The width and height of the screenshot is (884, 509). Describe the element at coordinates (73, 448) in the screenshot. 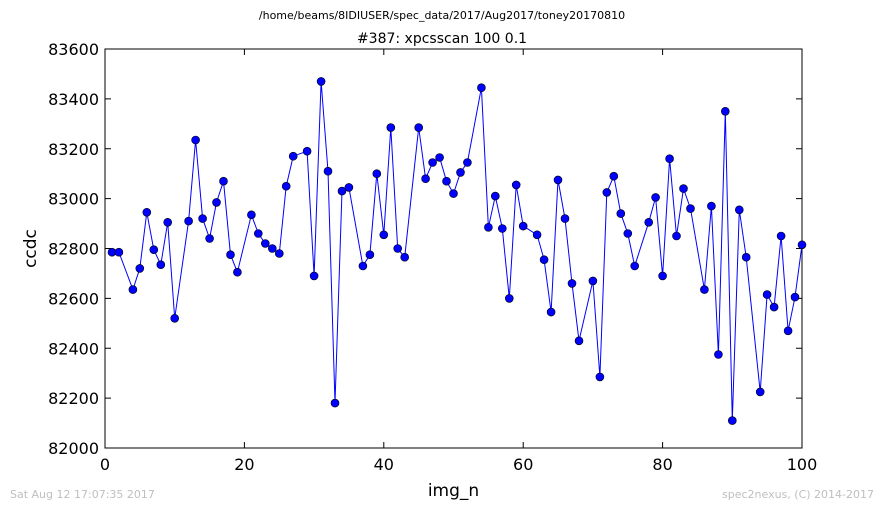

I see `y-tick-label: 82000` at that location.